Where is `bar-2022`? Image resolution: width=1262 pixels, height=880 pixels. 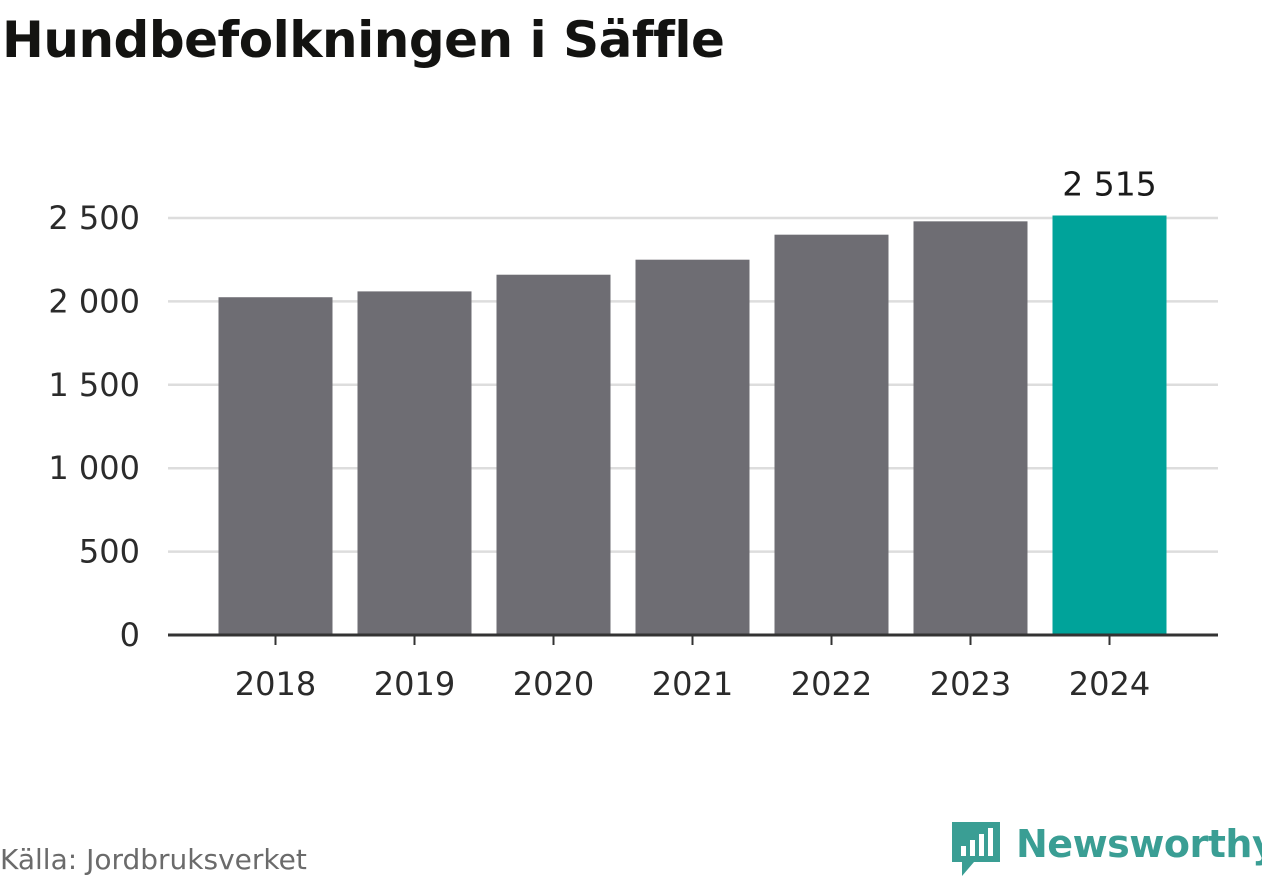 bar-2022 is located at coordinates (831, 434).